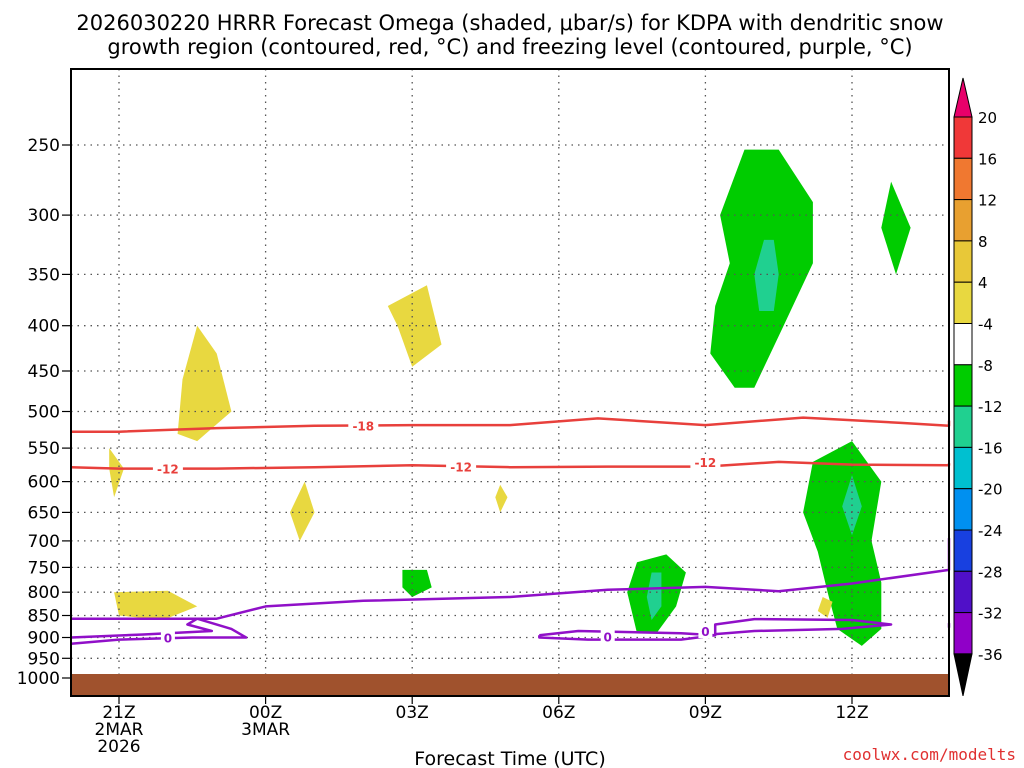 This screenshot has height=768, width=1024. What do you see at coordinates (412, 713) in the screenshot?
I see `x-tick-label-03Z-0: 03Z` at bounding box center [412, 713].